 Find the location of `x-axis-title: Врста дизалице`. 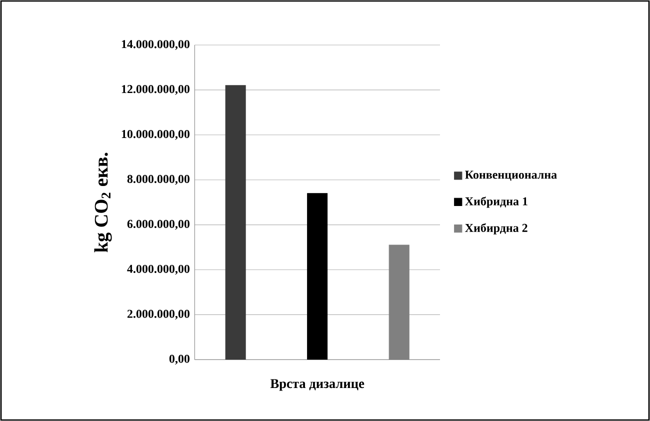

x-axis-title: Врста дизалице is located at coordinates (317, 385).